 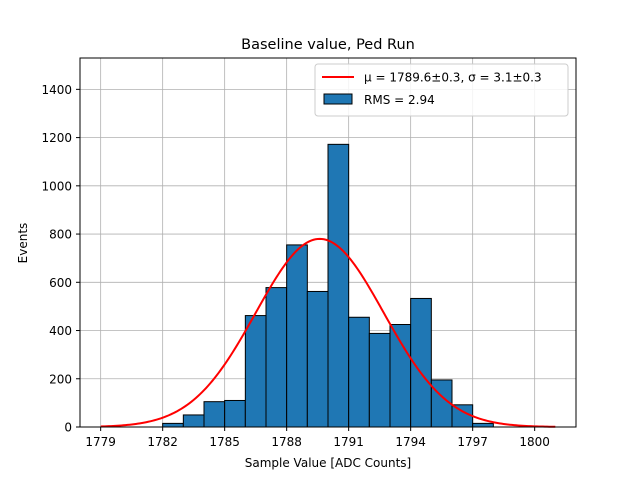 I want to click on y-tick-label: 1400, so click(x=56, y=90).